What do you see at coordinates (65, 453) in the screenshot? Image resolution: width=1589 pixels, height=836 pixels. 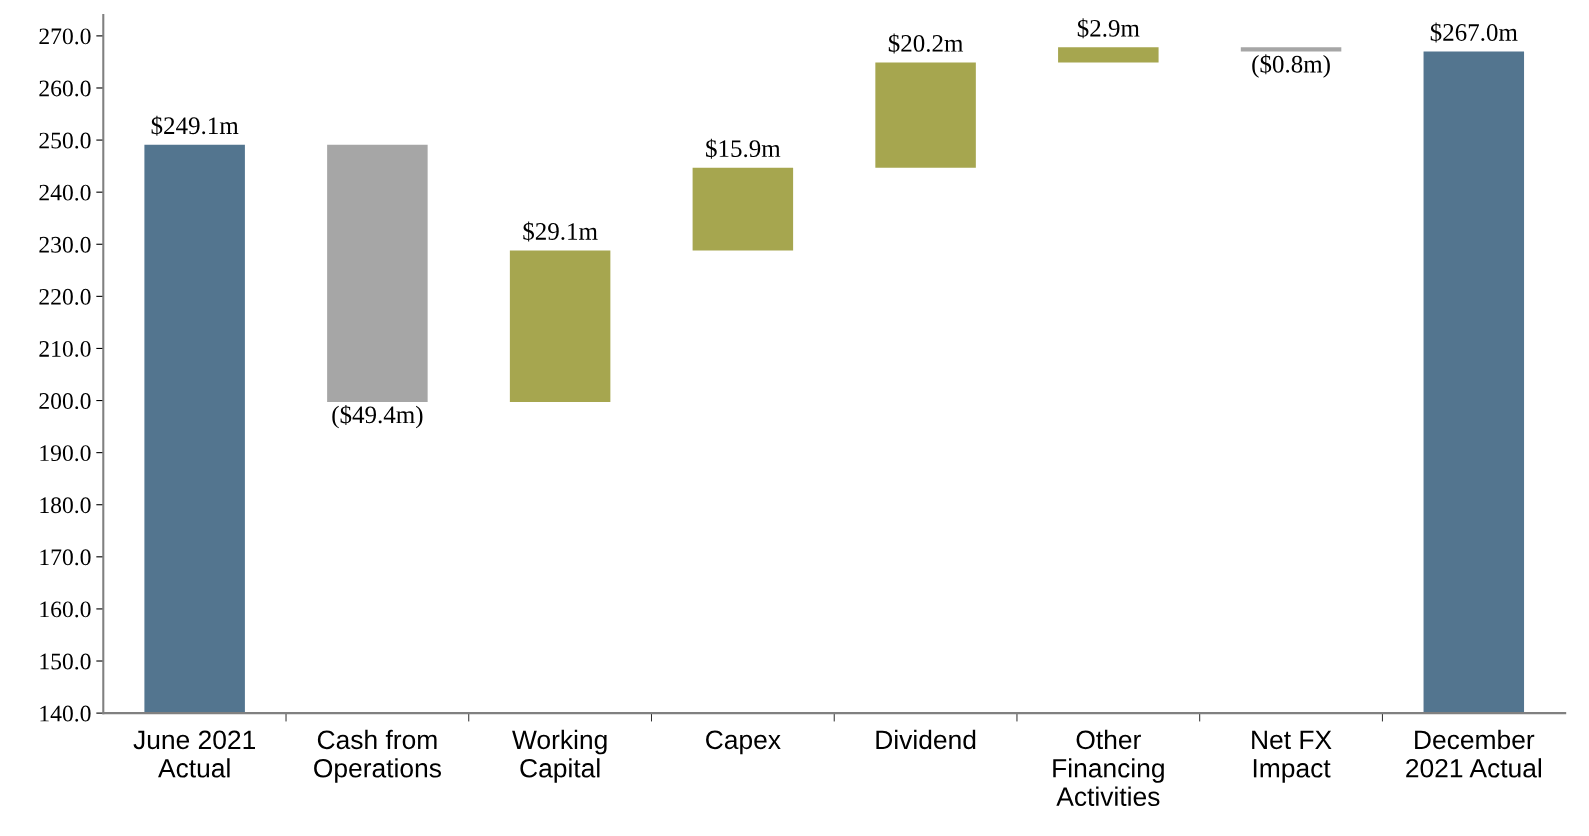 I see `y-tick-label: 190.0` at bounding box center [65, 453].